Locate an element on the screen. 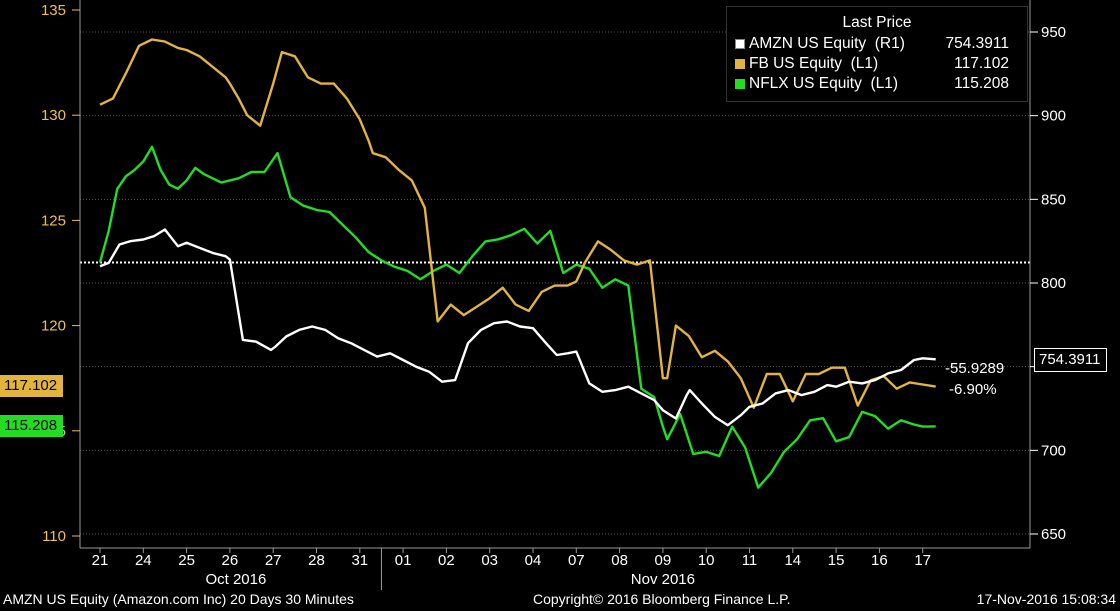 The height and width of the screenshot is (611, 1120). legend-value-nflx: 115.208 is located at coordinates (981, 83).